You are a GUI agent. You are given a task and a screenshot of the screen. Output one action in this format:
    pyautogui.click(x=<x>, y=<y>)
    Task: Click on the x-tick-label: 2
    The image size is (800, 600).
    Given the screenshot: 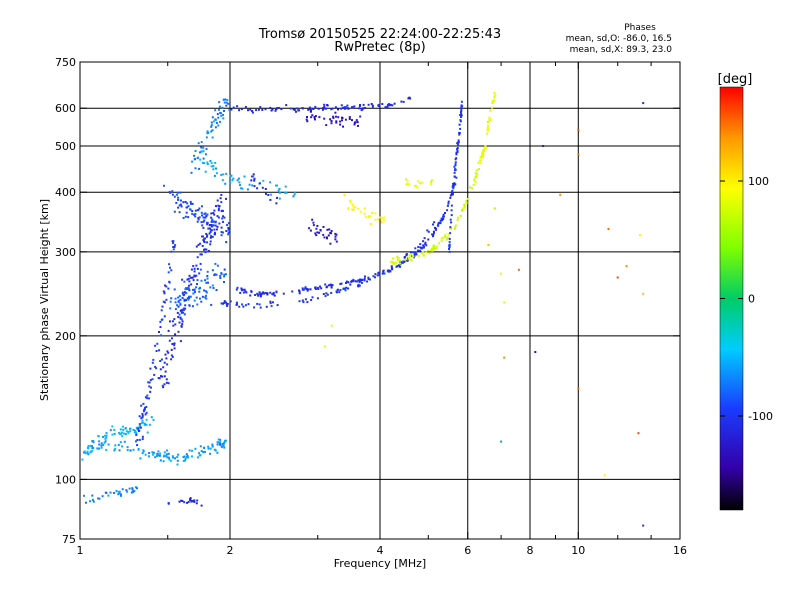 What is the action you would take?
    pyautogui.click(x=230, y=550)
    